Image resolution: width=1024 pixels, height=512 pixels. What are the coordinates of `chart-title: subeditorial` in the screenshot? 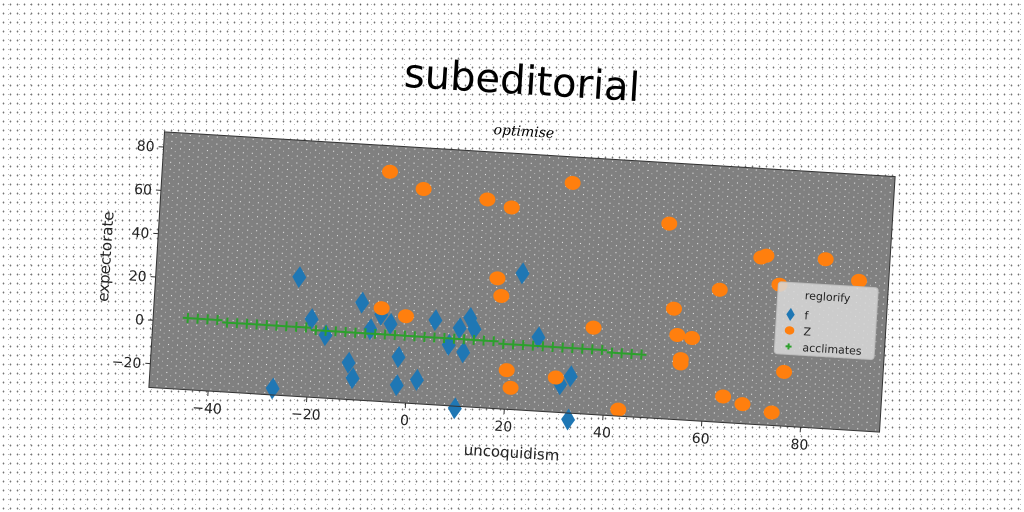 It's located at (522, 81).